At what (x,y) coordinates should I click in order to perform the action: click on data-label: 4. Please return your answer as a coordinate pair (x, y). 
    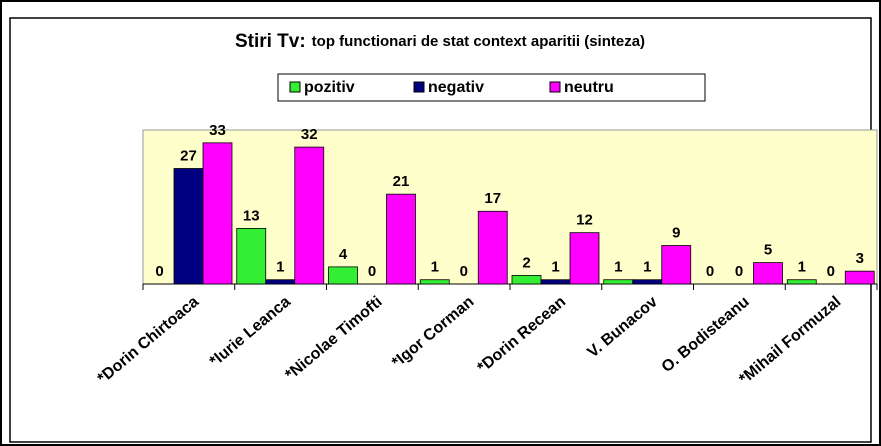
    Looking at the image, I should click on (343, 254).